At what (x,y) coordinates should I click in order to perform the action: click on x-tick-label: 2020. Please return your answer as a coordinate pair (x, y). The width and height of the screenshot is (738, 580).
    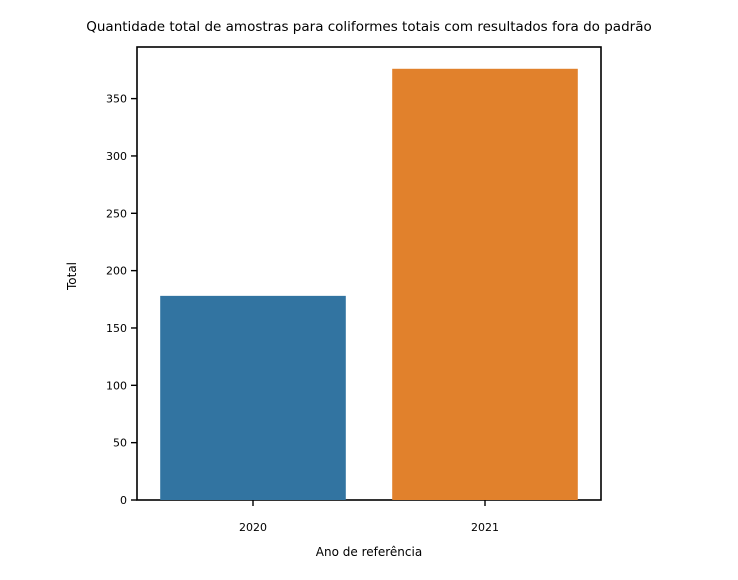
    Looking at the image, I should click on (253, 527).